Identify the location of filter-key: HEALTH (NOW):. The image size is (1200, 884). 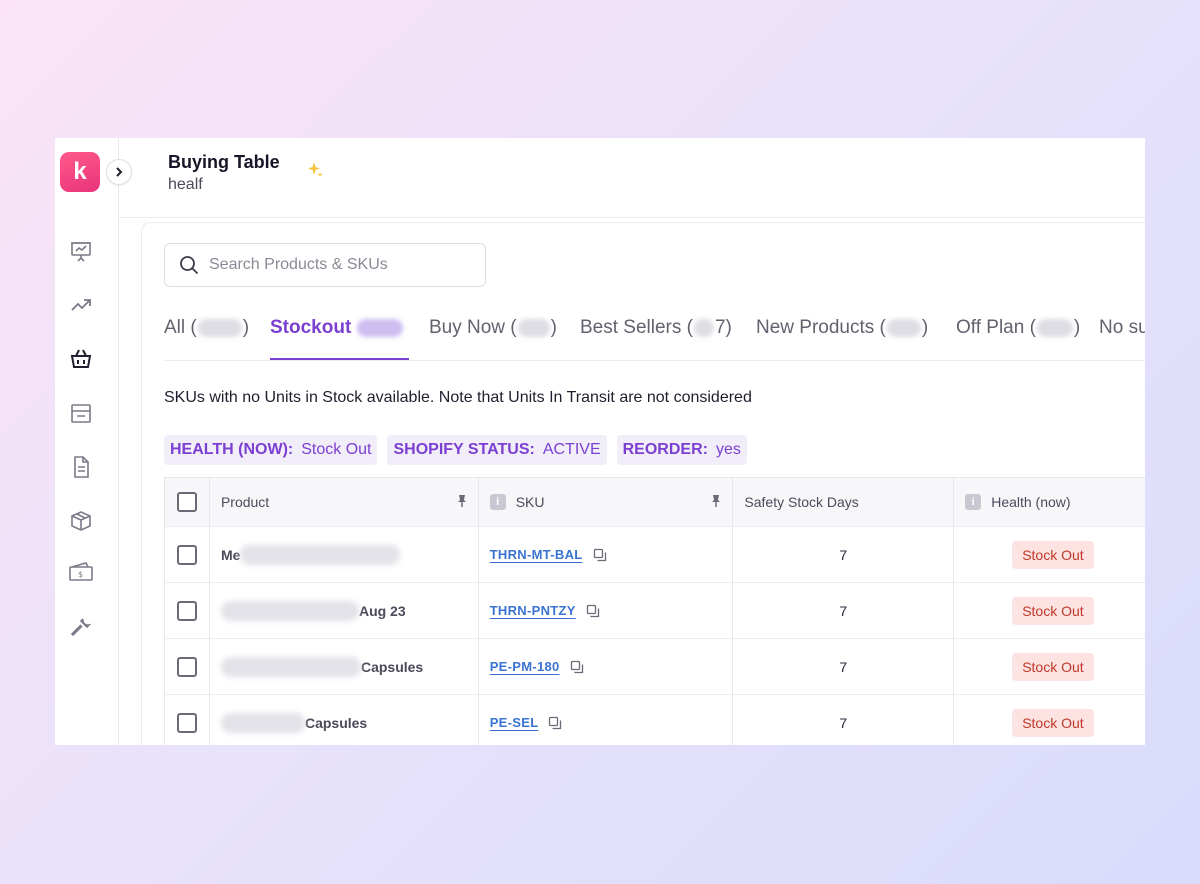
(232, 449).